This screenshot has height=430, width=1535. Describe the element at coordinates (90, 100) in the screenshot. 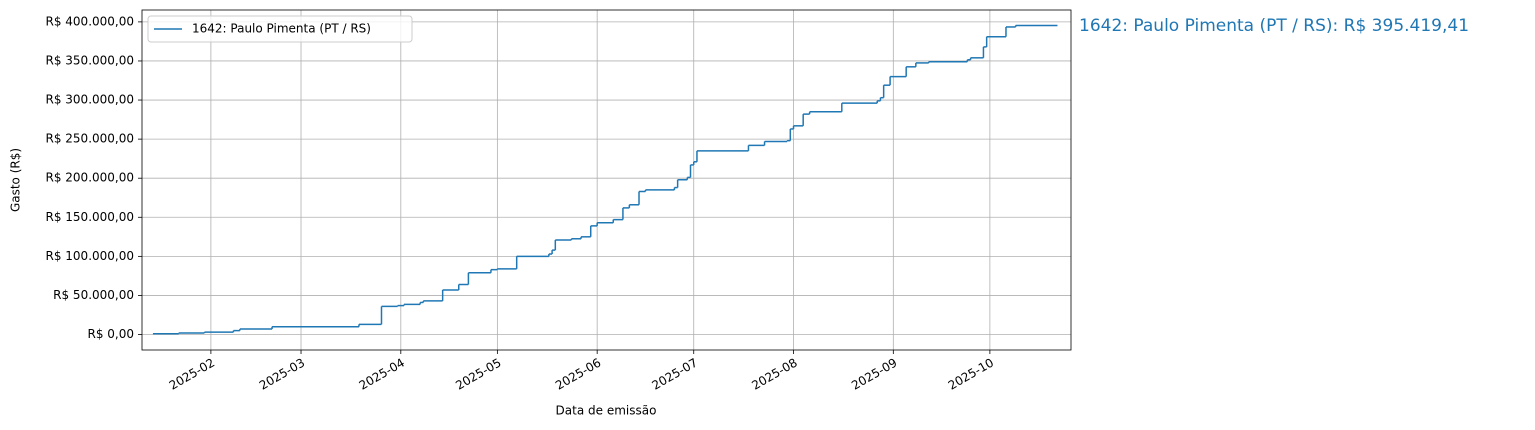

I see `y-tick-label: R$ 300.000,00` at that location.